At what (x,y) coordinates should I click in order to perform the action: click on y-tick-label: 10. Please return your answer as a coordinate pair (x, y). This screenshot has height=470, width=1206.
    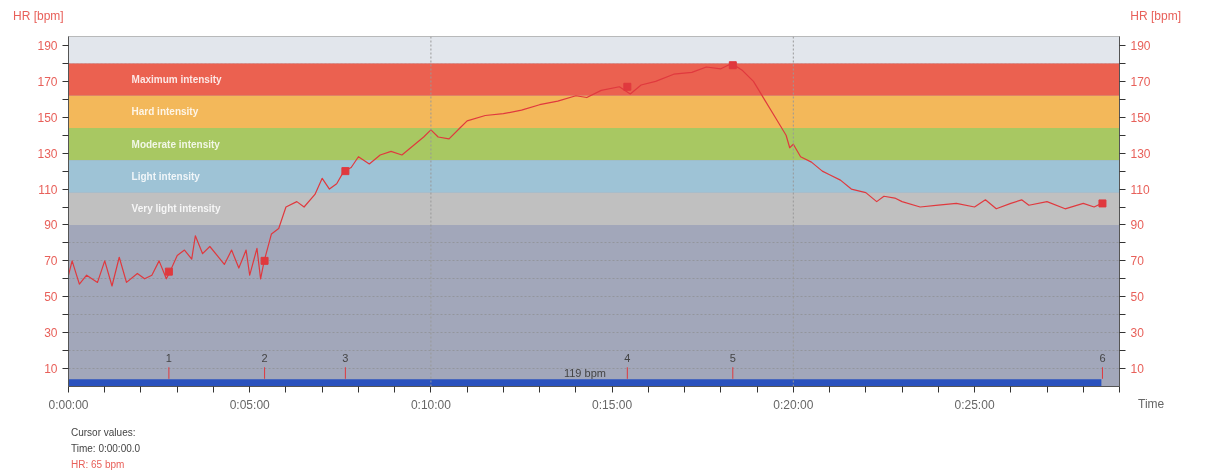
    Looking at the image, I should click on (51, 369).